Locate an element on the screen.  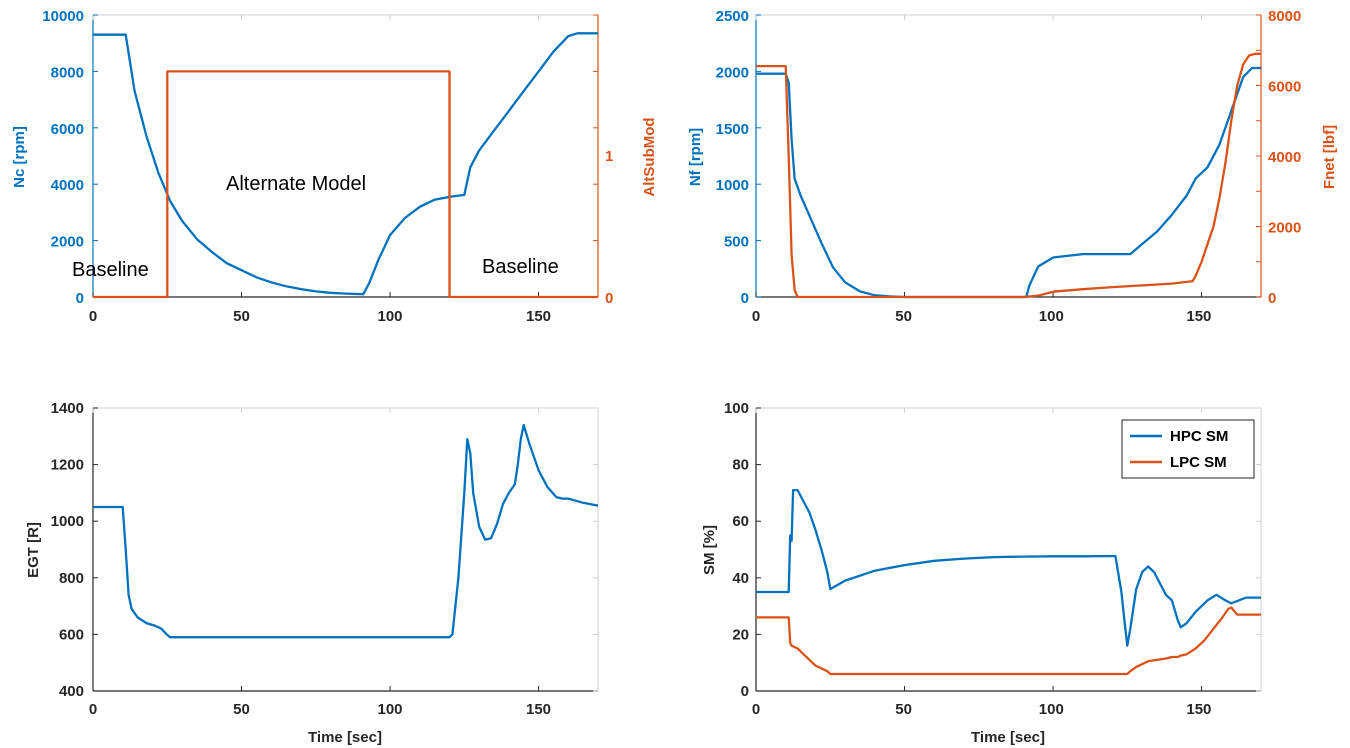
y2-tick-label: 8000 is located at coordinates (1284, 16).